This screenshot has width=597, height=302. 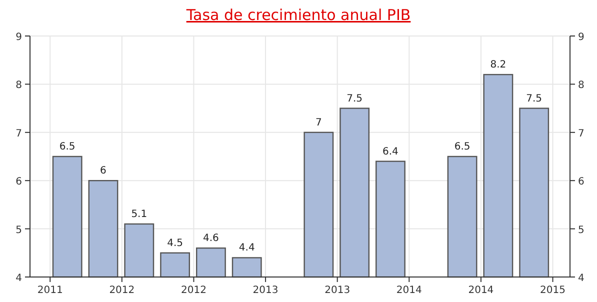 What do you see at coordinates (103, 171) in the screenshot?
I see `data-label: 6` at bounding box center [103, 171].